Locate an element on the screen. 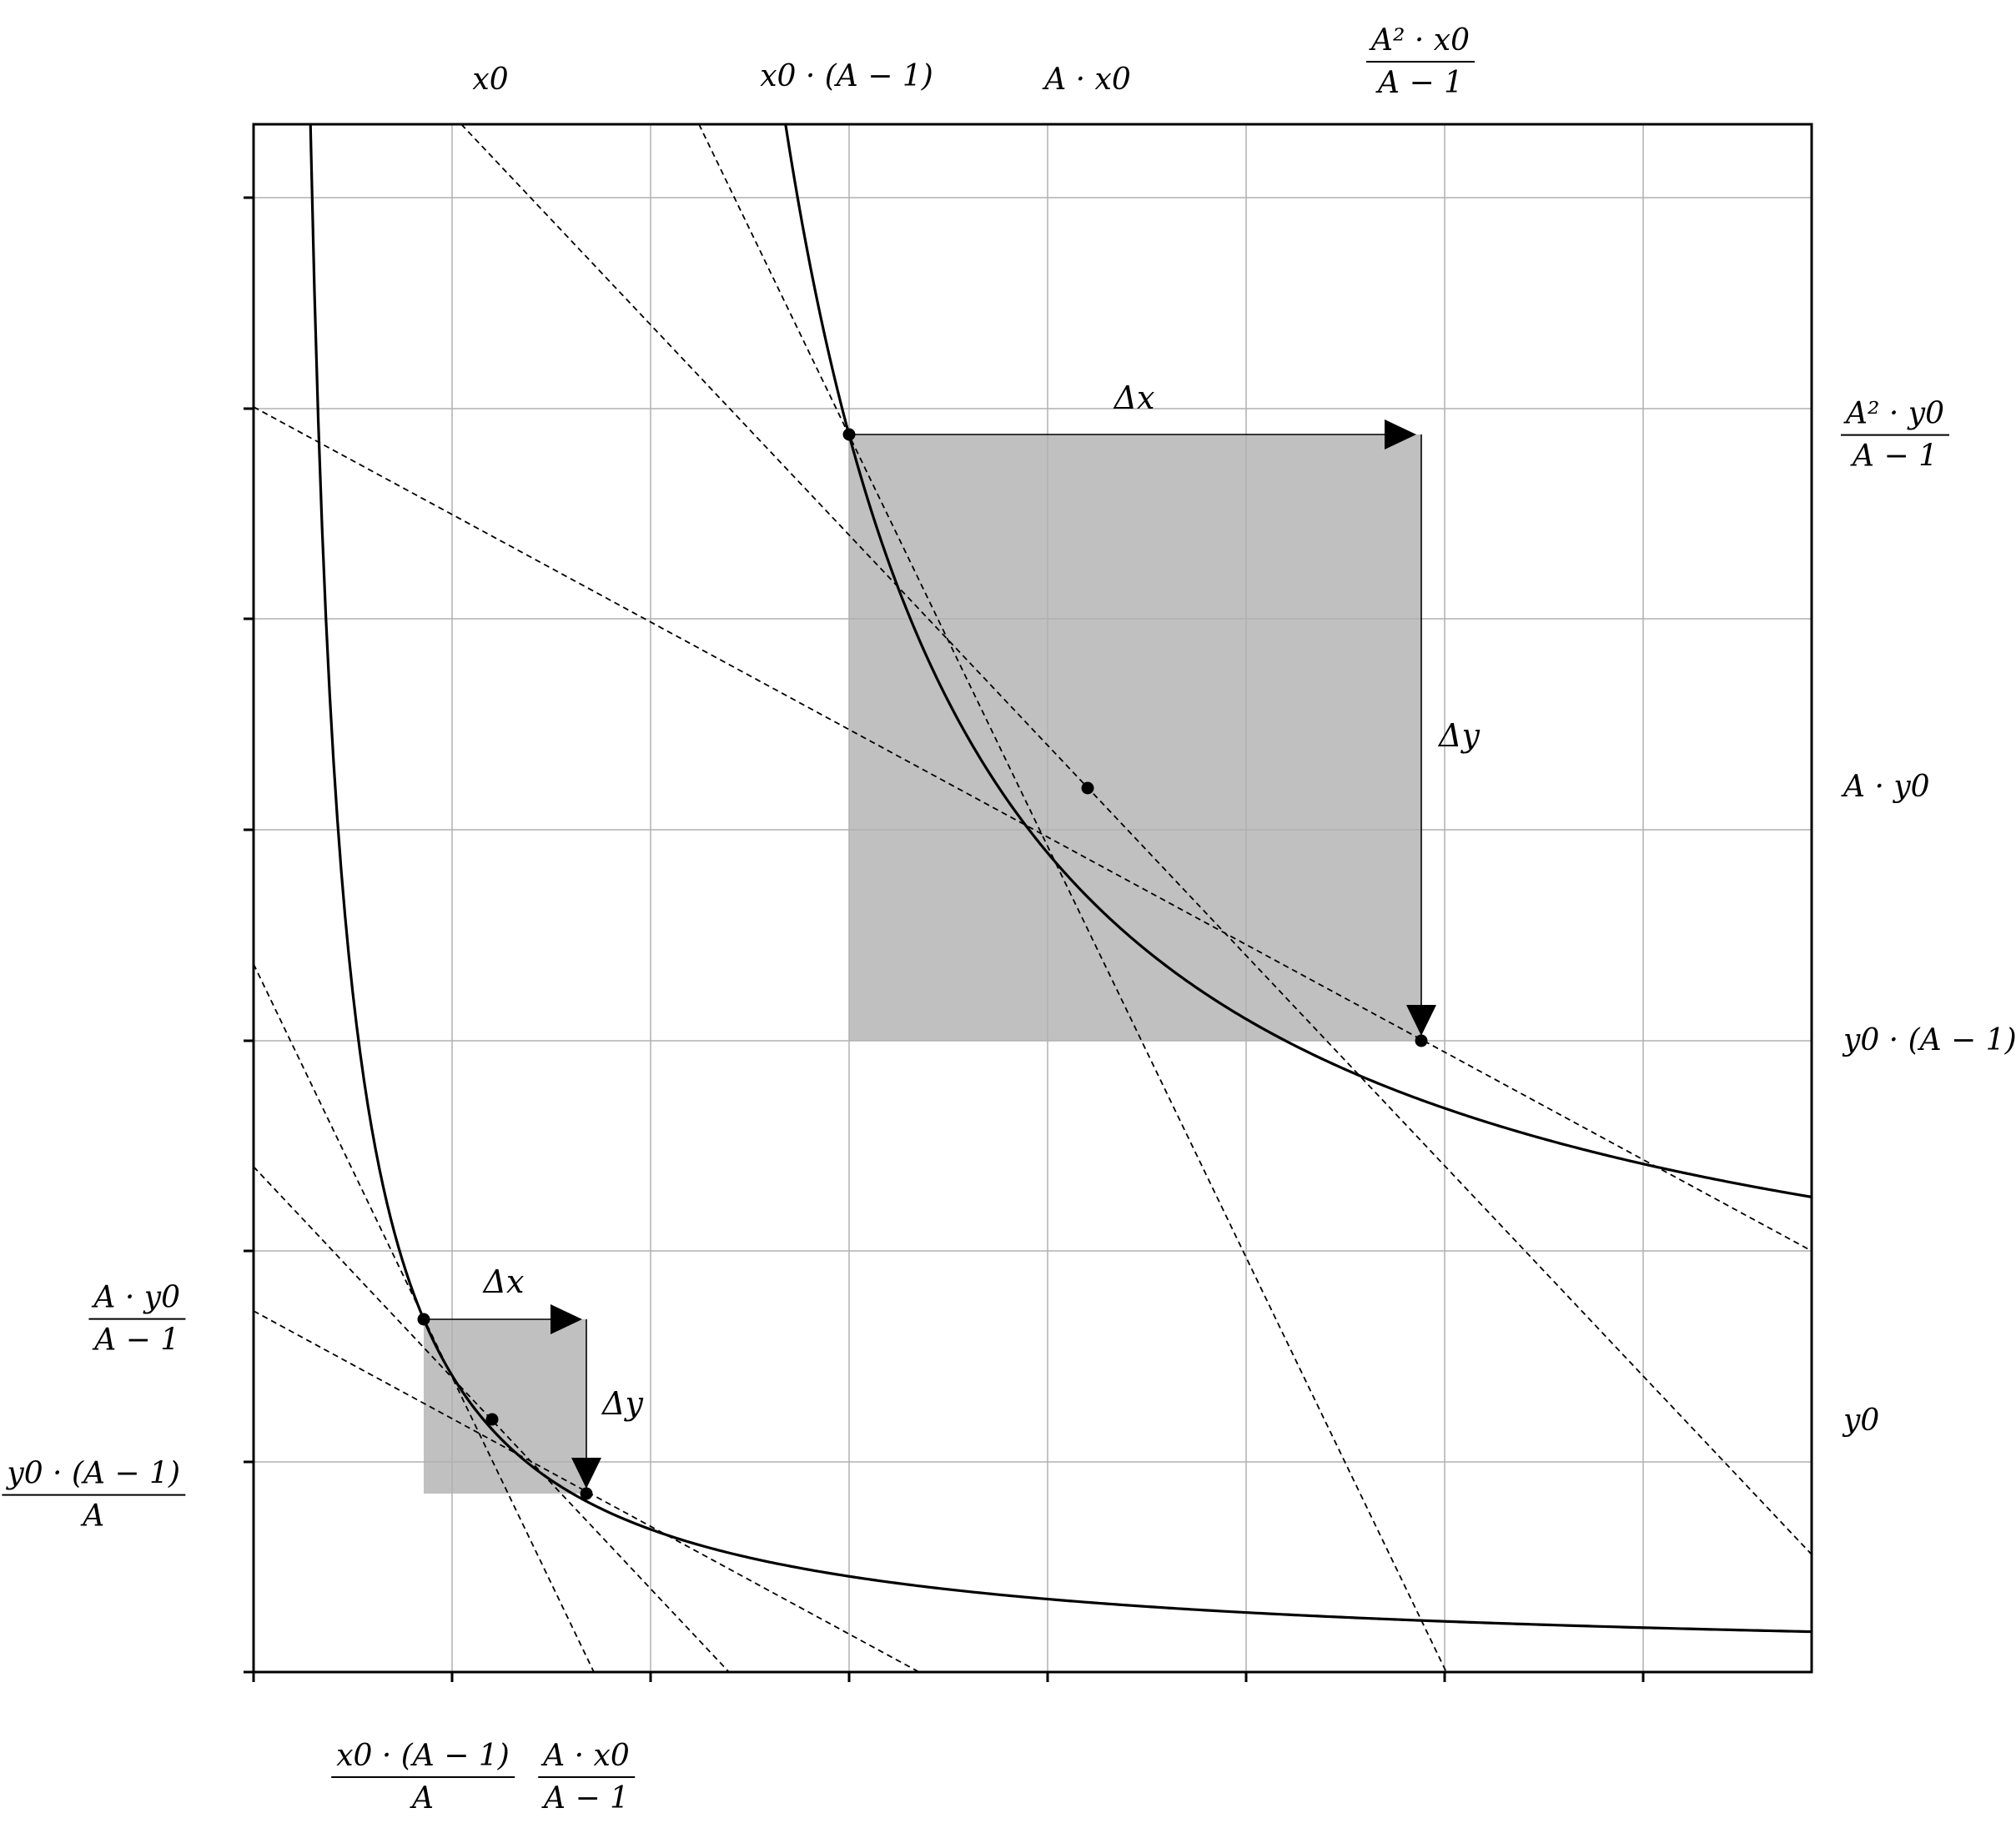 The width and height of the screenshot is (2016, 1828). right-label-y0: y0 is located at coordinates (1861, 1421).